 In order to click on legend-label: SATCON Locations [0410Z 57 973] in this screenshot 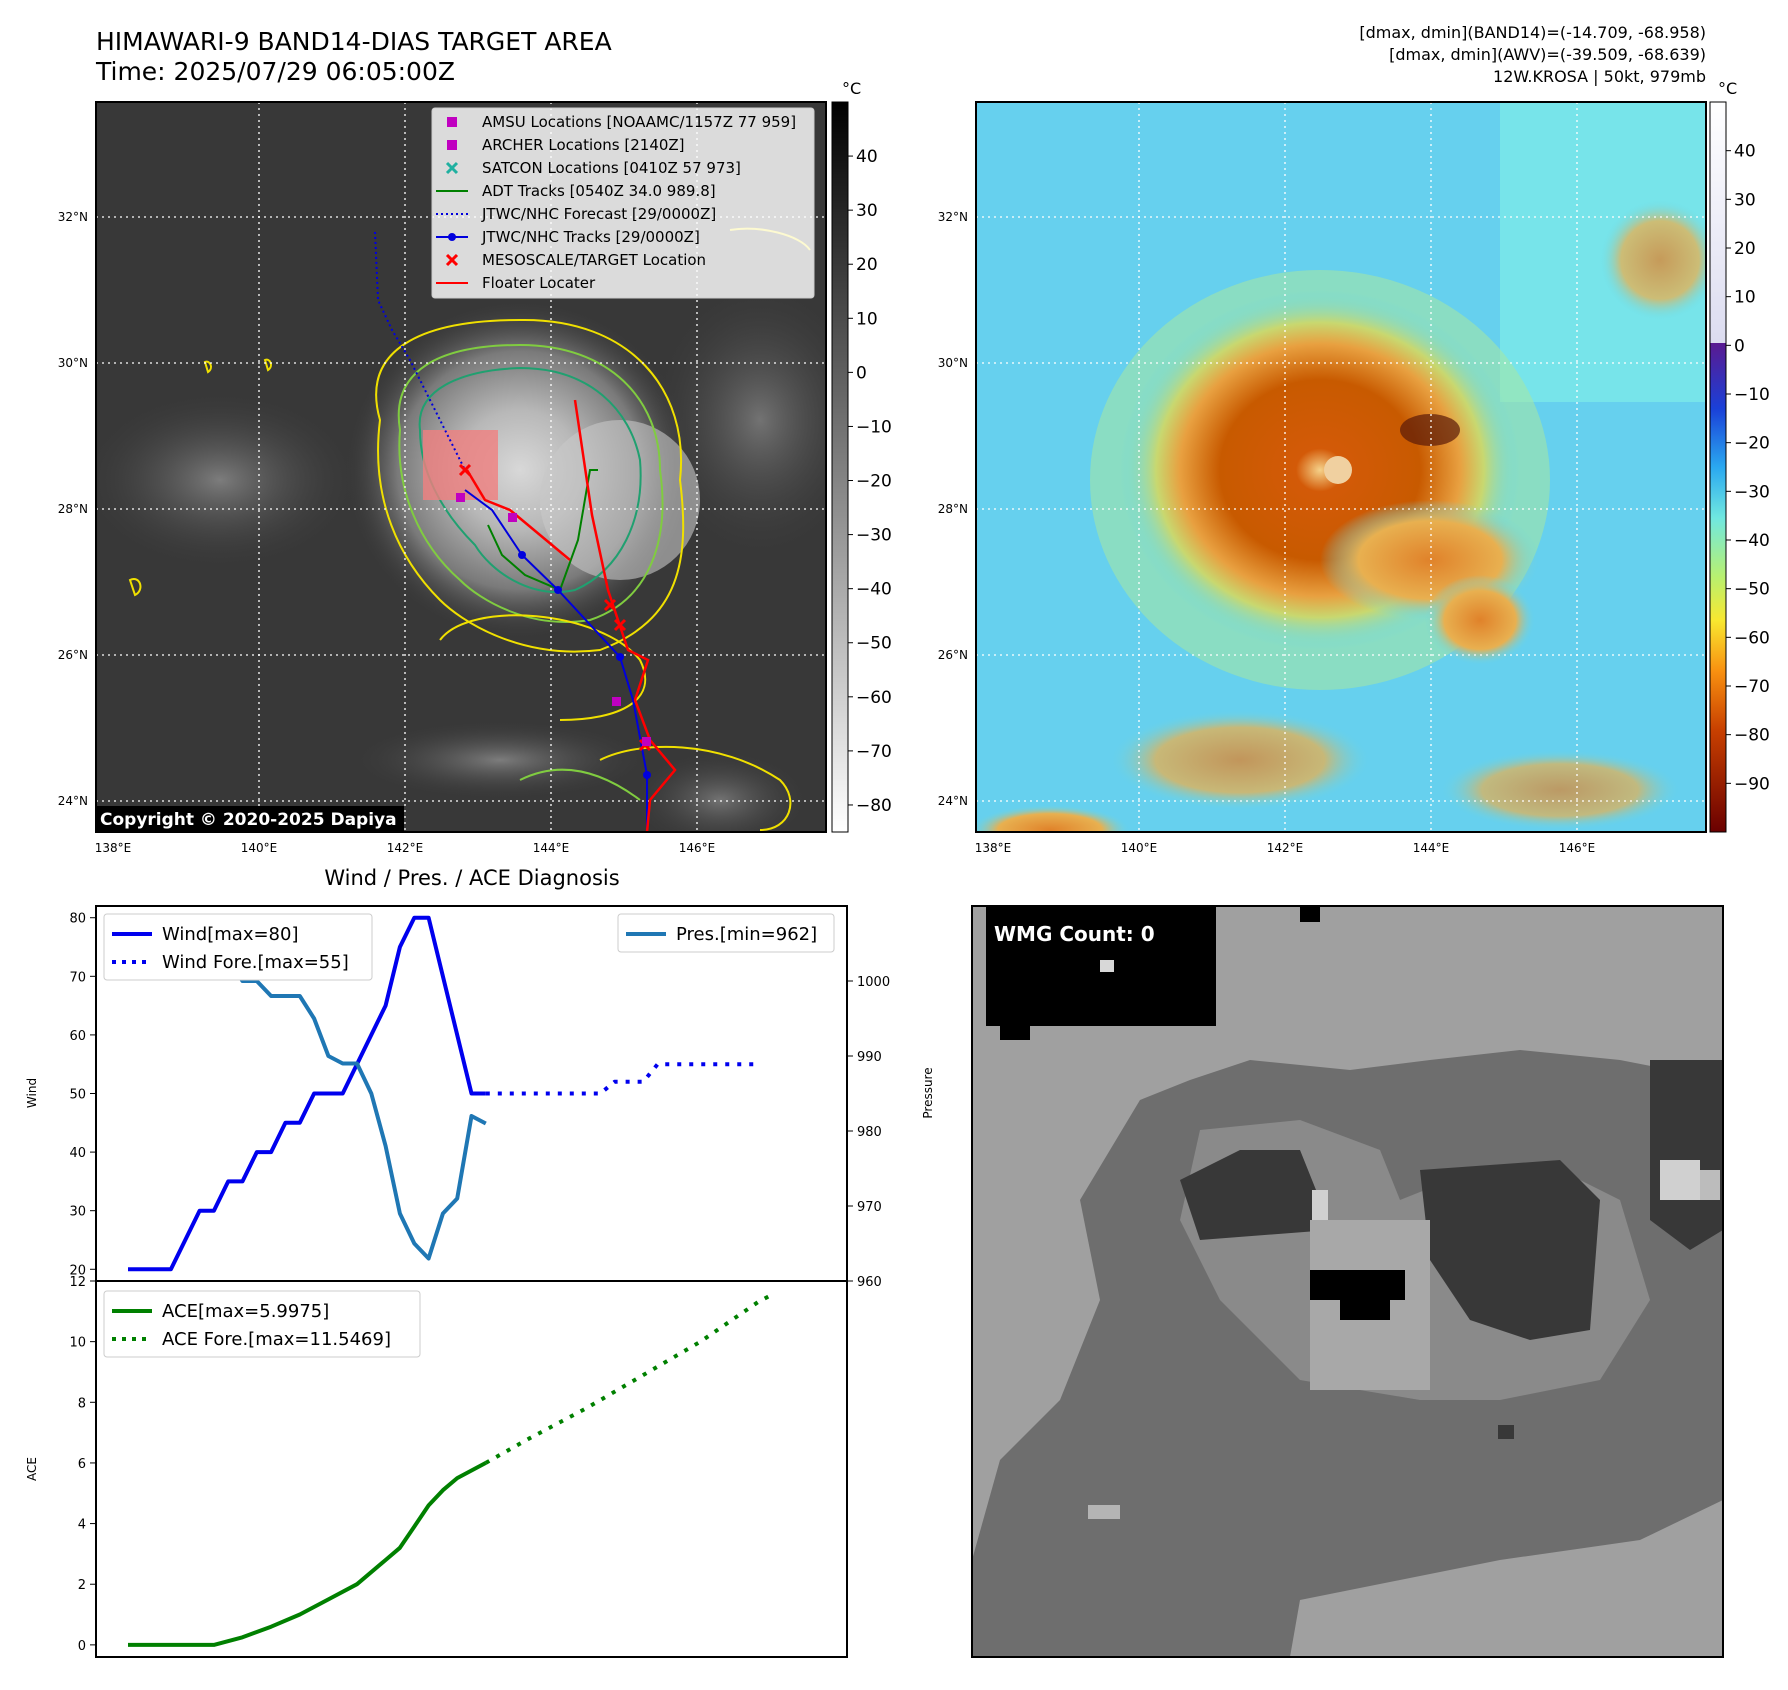, I will do `click(611, 168)`.